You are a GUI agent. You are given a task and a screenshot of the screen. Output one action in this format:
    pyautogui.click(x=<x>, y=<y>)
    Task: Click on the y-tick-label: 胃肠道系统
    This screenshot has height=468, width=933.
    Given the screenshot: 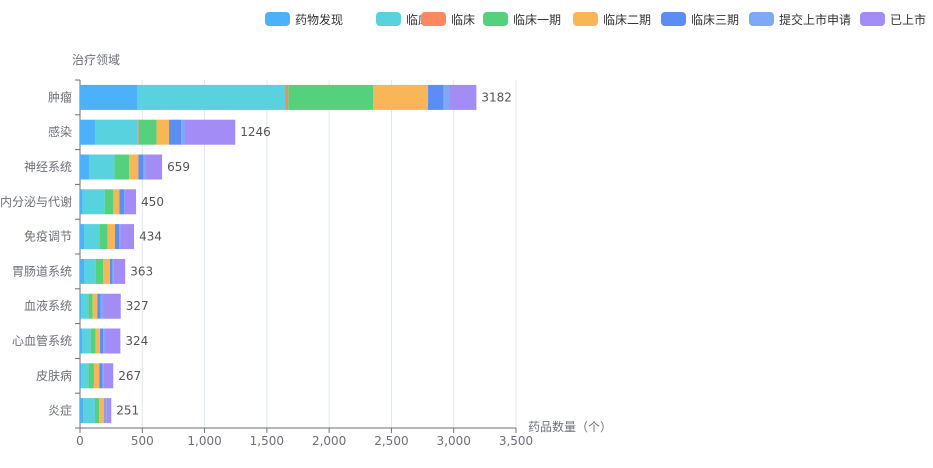 What is the action you would take?
    pyautogui.click(x=42, y=271)
    